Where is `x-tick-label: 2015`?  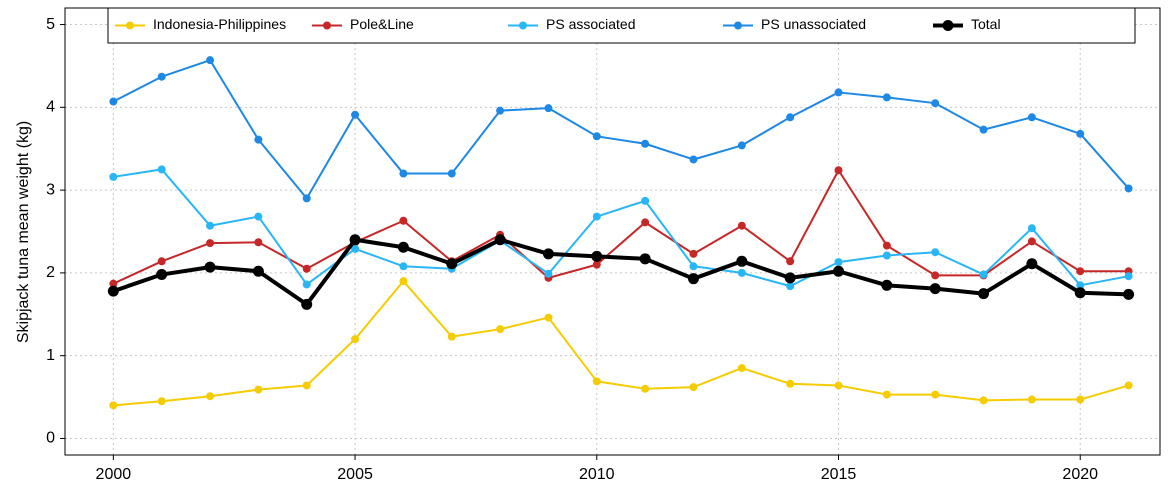
x-tick-label: 2015 is located at coordinates (839, 474).